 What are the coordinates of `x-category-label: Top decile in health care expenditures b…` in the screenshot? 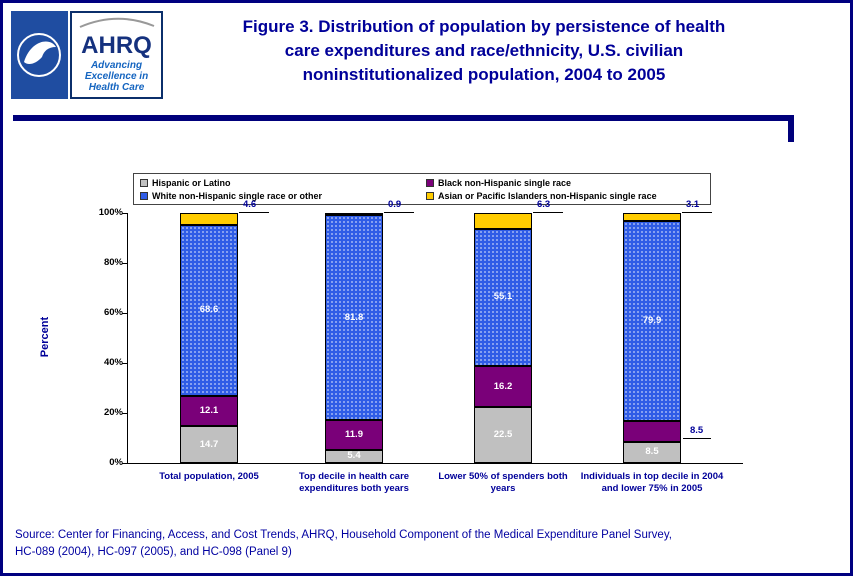 It's located at (354, 482).